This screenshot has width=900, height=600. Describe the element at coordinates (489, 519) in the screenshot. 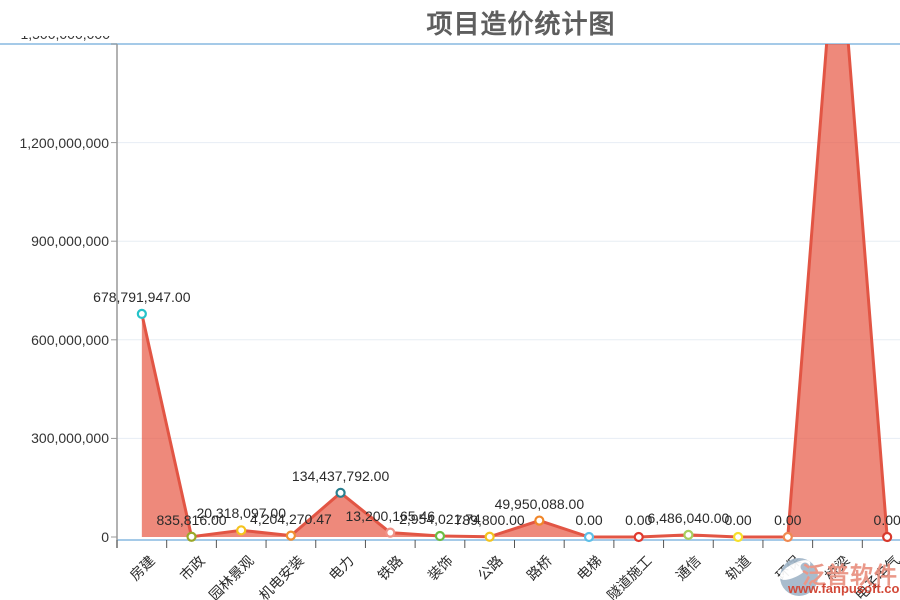

I see `data-value-label: 789,800.00` at that location.